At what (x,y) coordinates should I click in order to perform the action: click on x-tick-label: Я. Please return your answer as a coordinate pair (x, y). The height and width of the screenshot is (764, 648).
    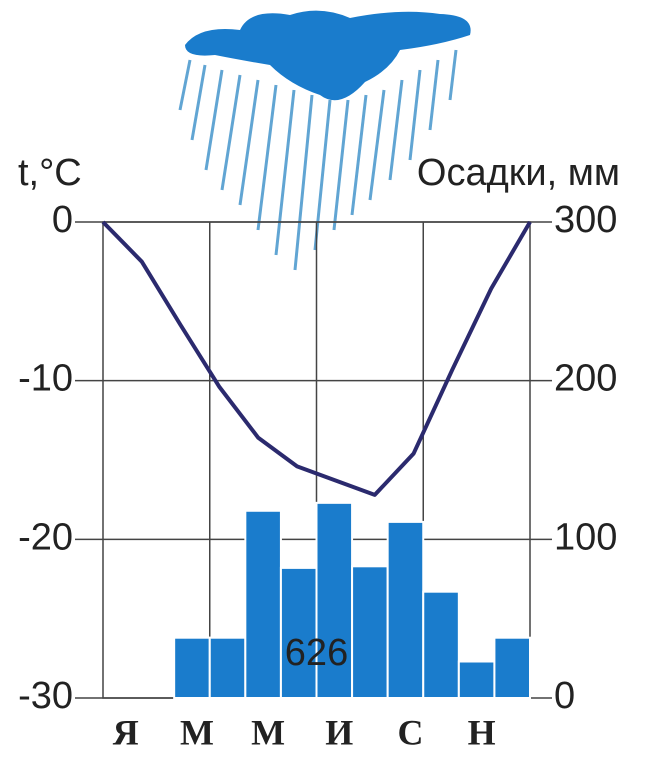
    Looking at the image, I should click on (126, 732).